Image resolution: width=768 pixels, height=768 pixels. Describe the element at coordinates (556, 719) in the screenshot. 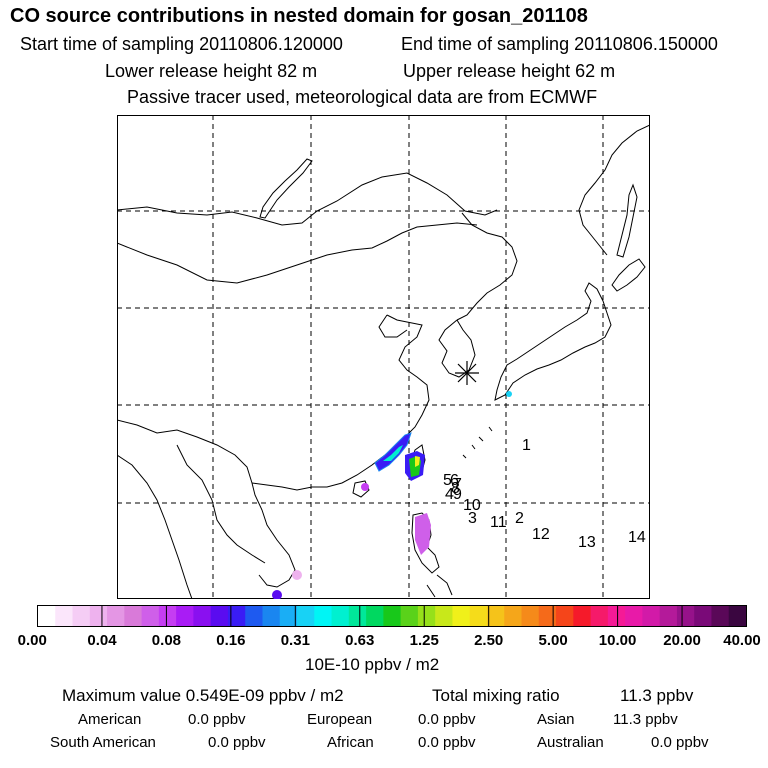

I see `region-name: Asian` at that location.